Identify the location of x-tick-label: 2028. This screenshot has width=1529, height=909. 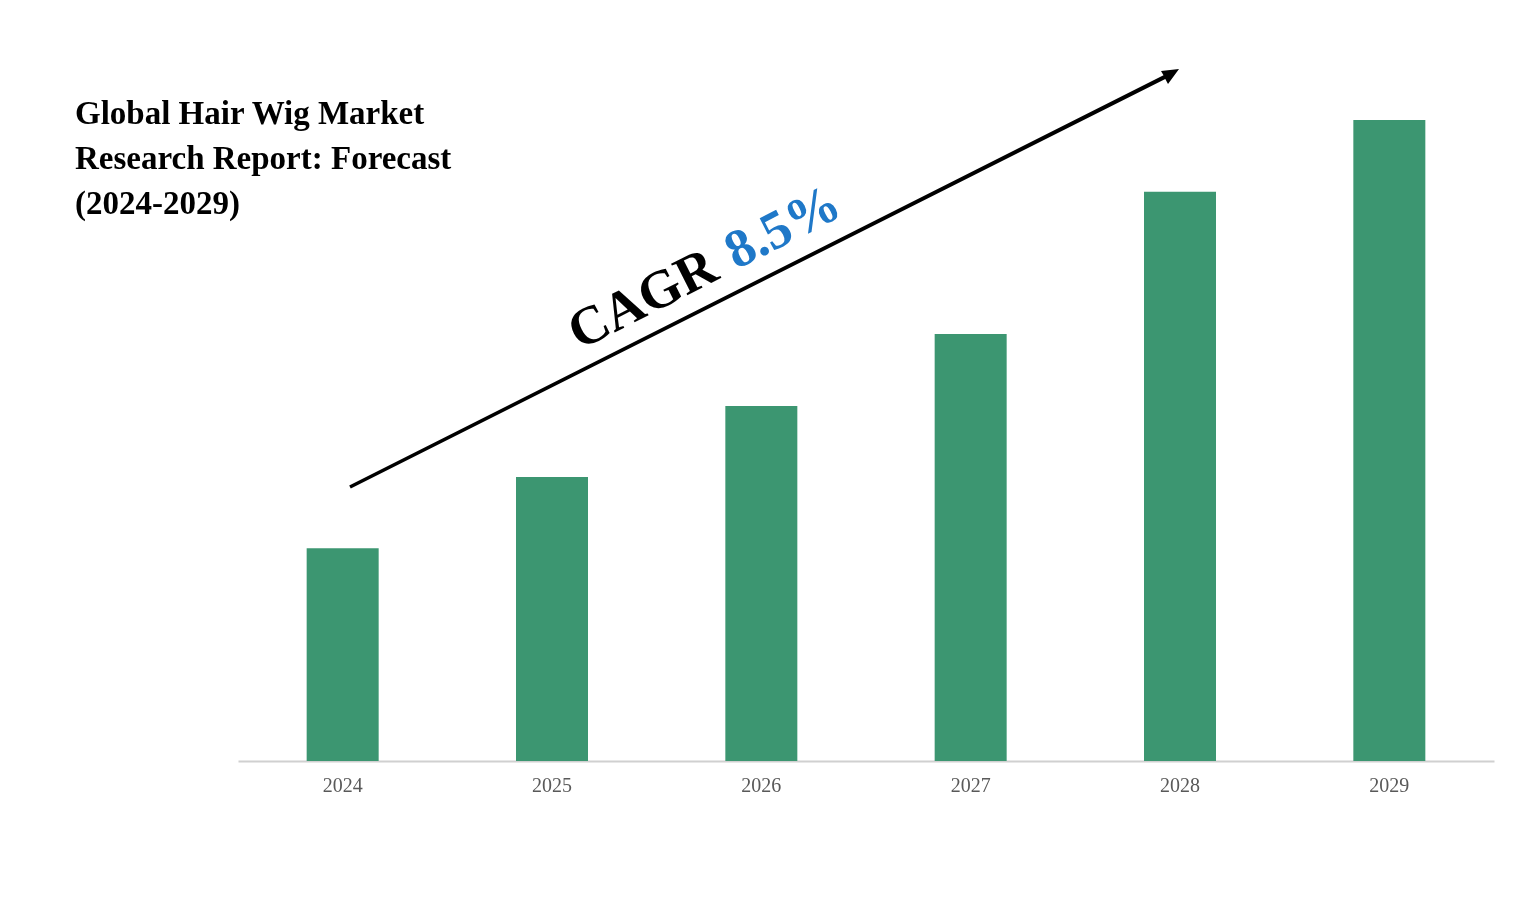
(1180, 784).